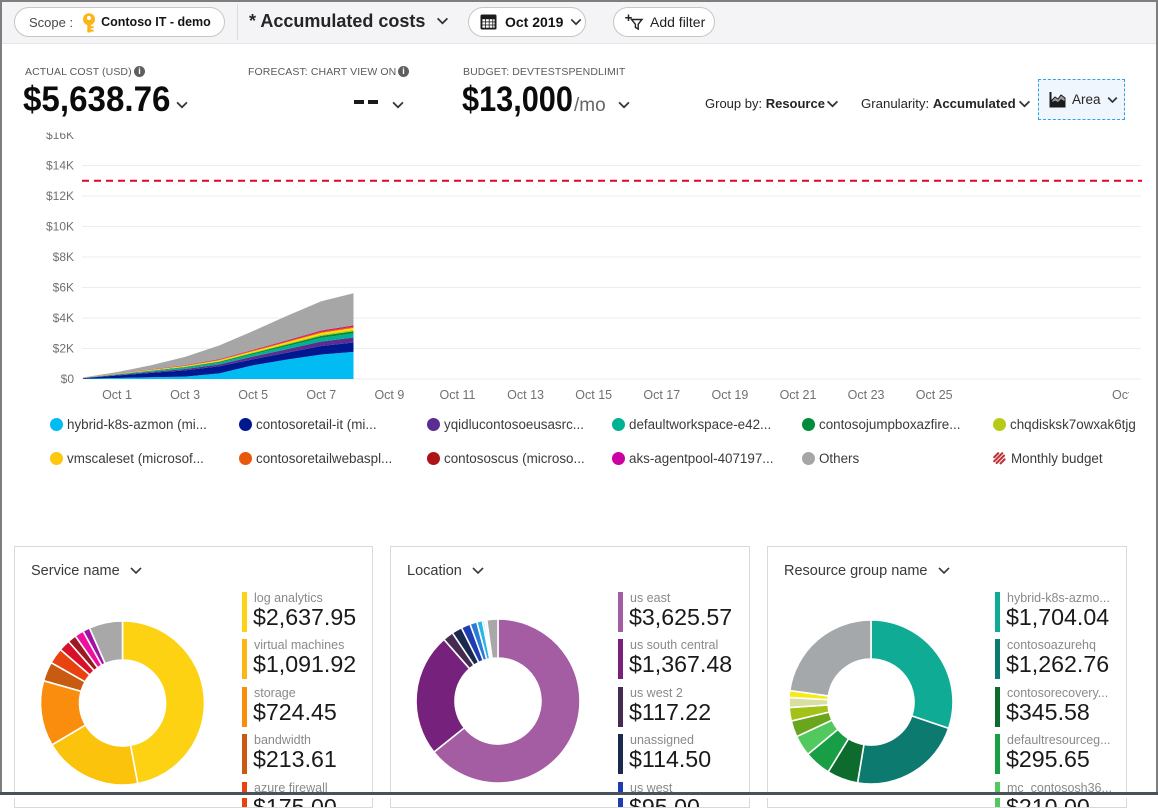 Image resolution: width=1158 pixels, height=808 pixels. Describe the element at coordinates (68, 379) in the screenshot. I see `svg-text: $0` at that location.